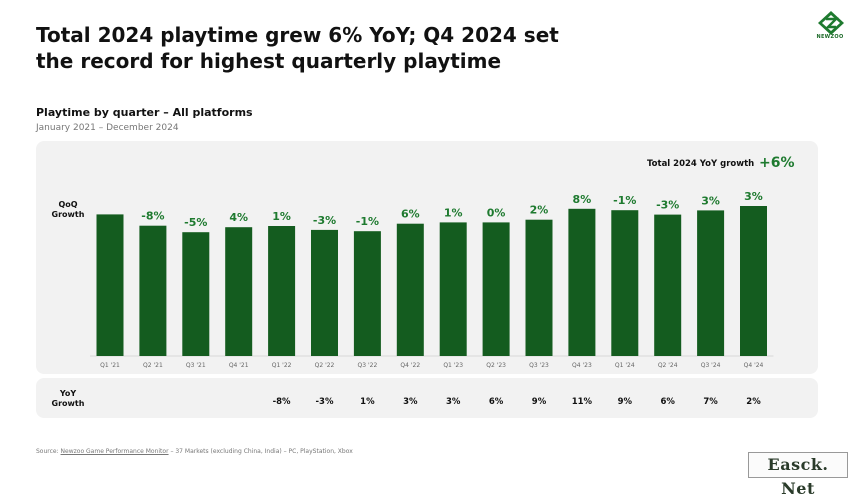  What do you see at coordinates (196, 365) in the screenshot?
I see `x-tick-label: Q3 '21` at bounding box center [196, 365].